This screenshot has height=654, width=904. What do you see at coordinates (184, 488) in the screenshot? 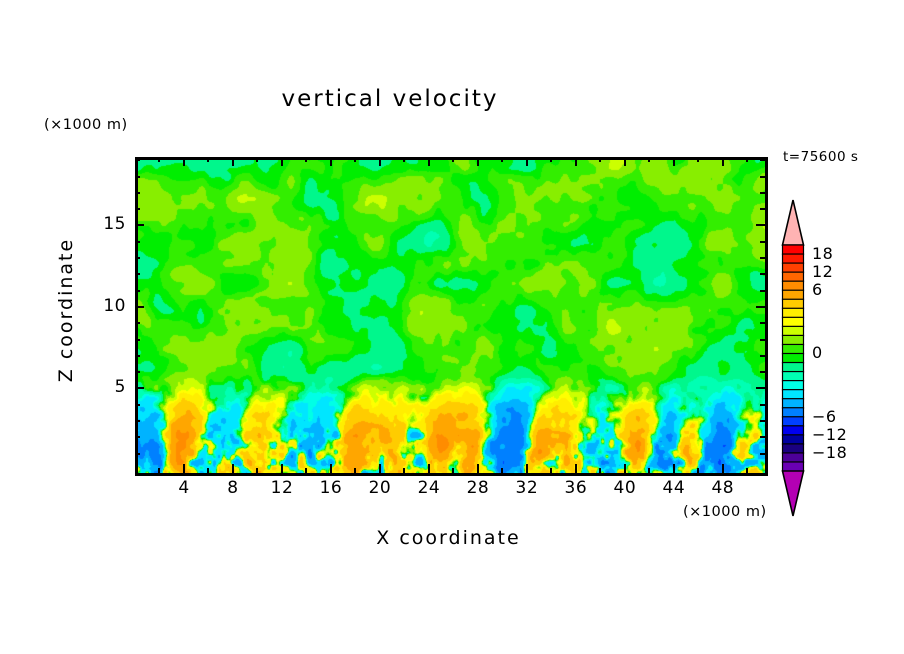
I see `x-tick-label: 4` at bounding box center [184, 488].